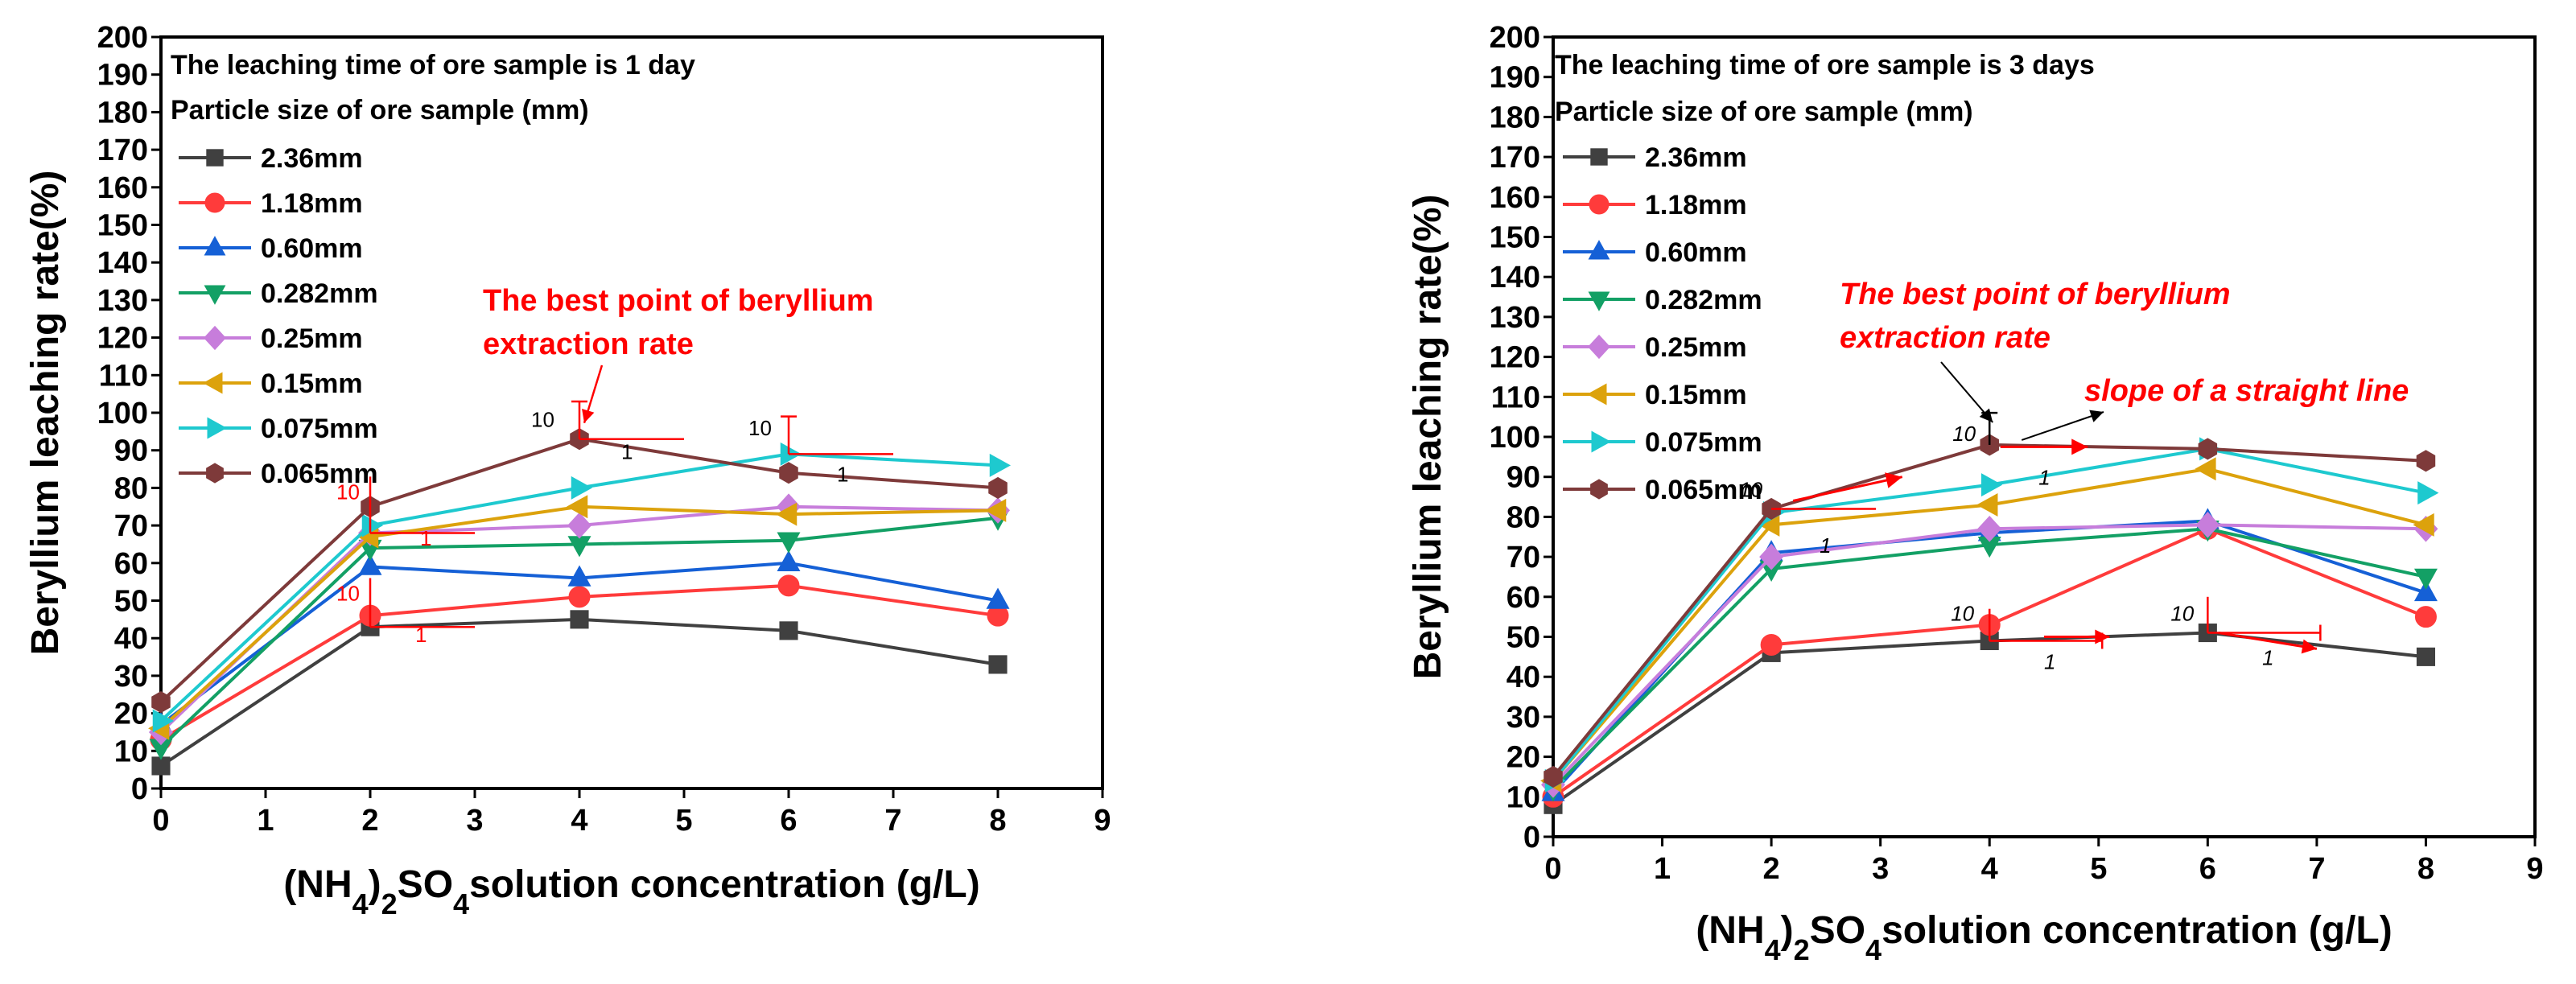  I want to click on legend-label: 1.18mm, so click(312, 203).